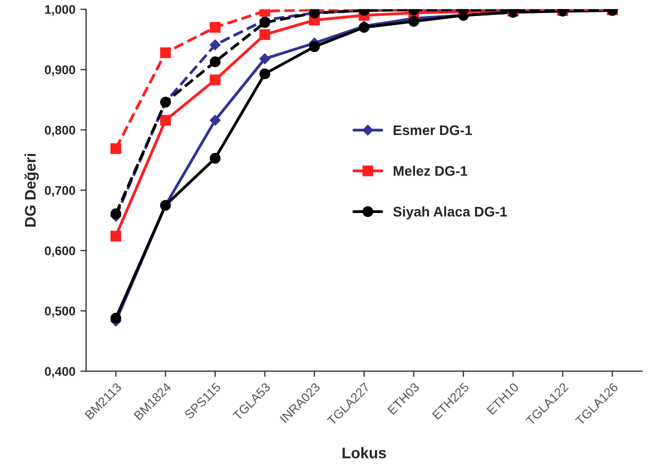 This screenshot has width=662, height=464. What do you see at coordinates (60, 372) in the screenshot?
I see `y-tick-label: 0,400` at bounding box center [60, 372].